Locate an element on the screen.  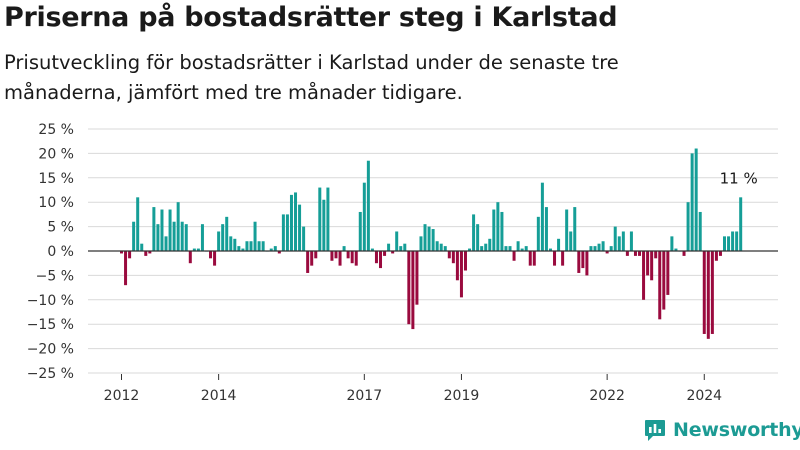
x-tick-label: 2024 is located at coordinates (704, 396).